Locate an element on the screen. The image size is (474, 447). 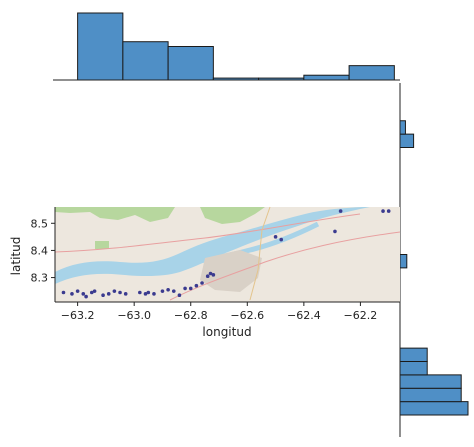
x-tick-label: −62.2 is located at coordinates (361, 315).